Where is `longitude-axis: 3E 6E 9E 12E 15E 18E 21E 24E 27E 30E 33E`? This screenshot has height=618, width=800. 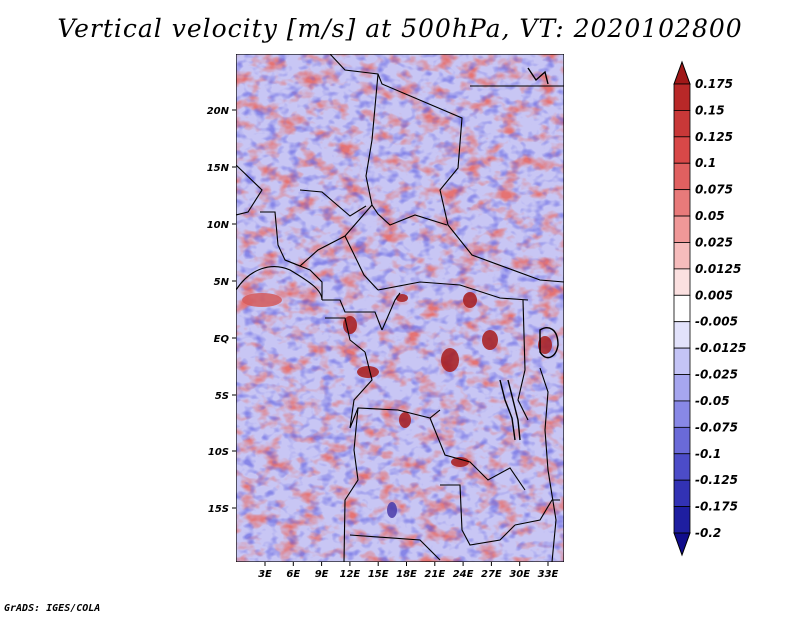
longitude-axis: 3E 6E 9E 12E 15E 18E 21E 24E 27E 30E 33E is located at coordinates (408, 571).